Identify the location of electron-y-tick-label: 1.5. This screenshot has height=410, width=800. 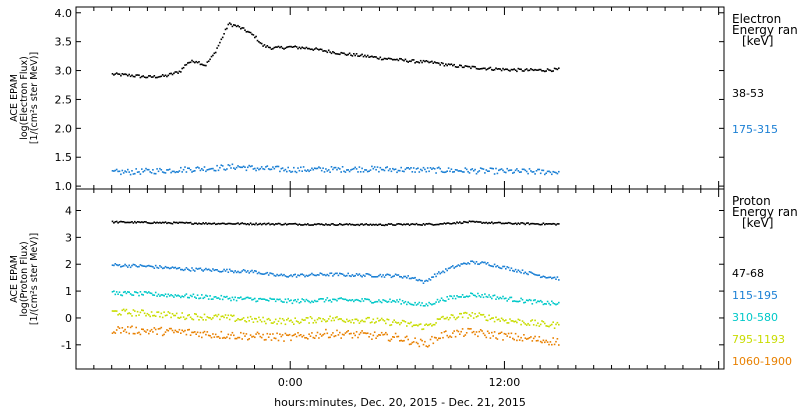
(64, 157).